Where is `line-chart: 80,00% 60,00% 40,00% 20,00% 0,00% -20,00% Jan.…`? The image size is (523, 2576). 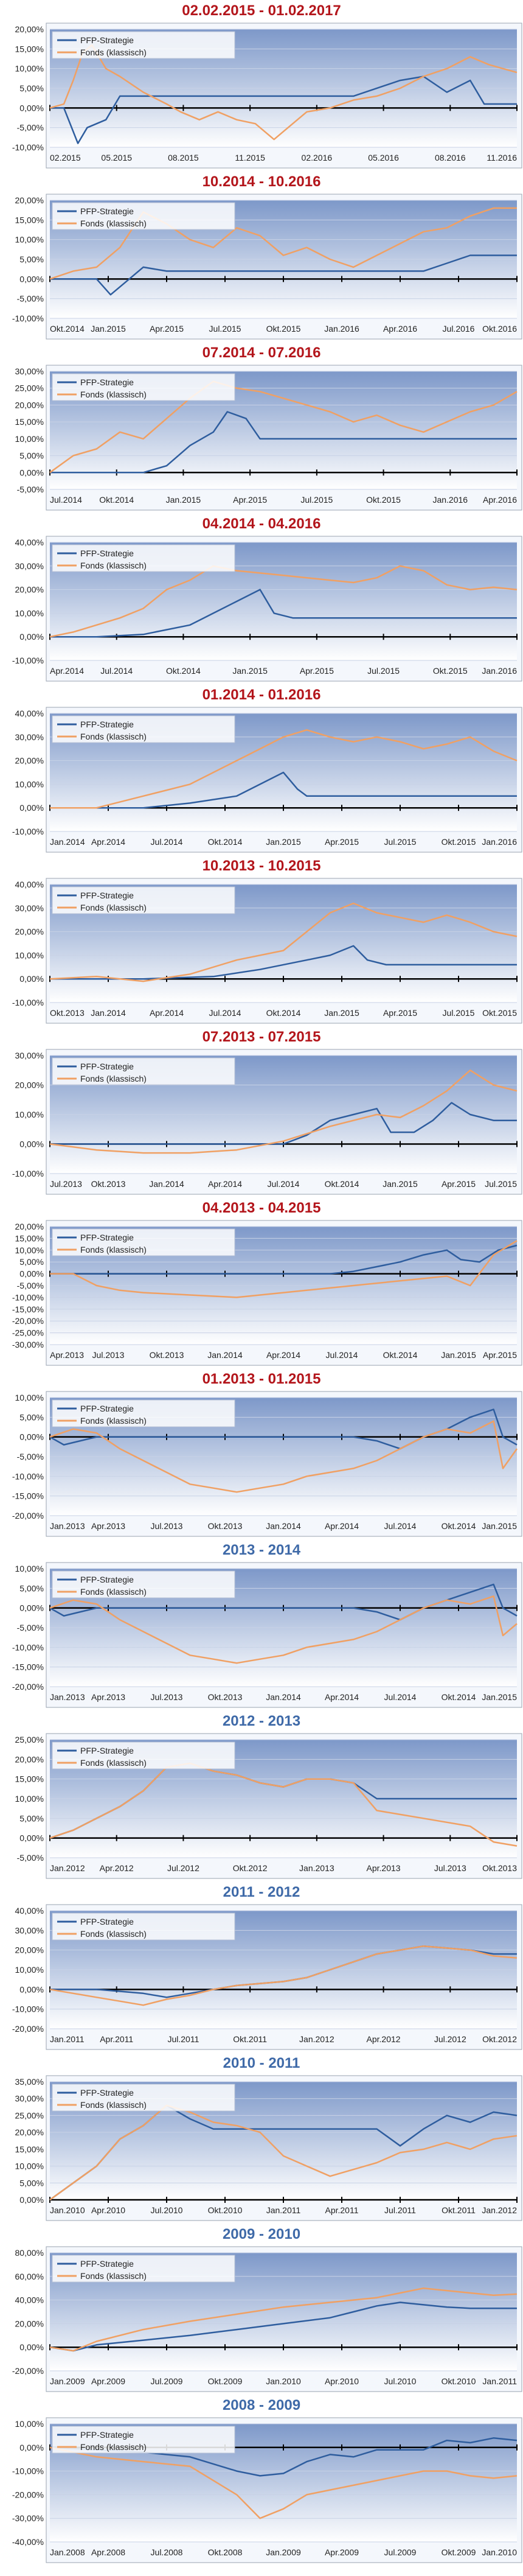 line-chart: 80,00% 60,00% 40,00% 20,00% 0,00% -20,00% Jan.… is located at coordinates (267, 2319).